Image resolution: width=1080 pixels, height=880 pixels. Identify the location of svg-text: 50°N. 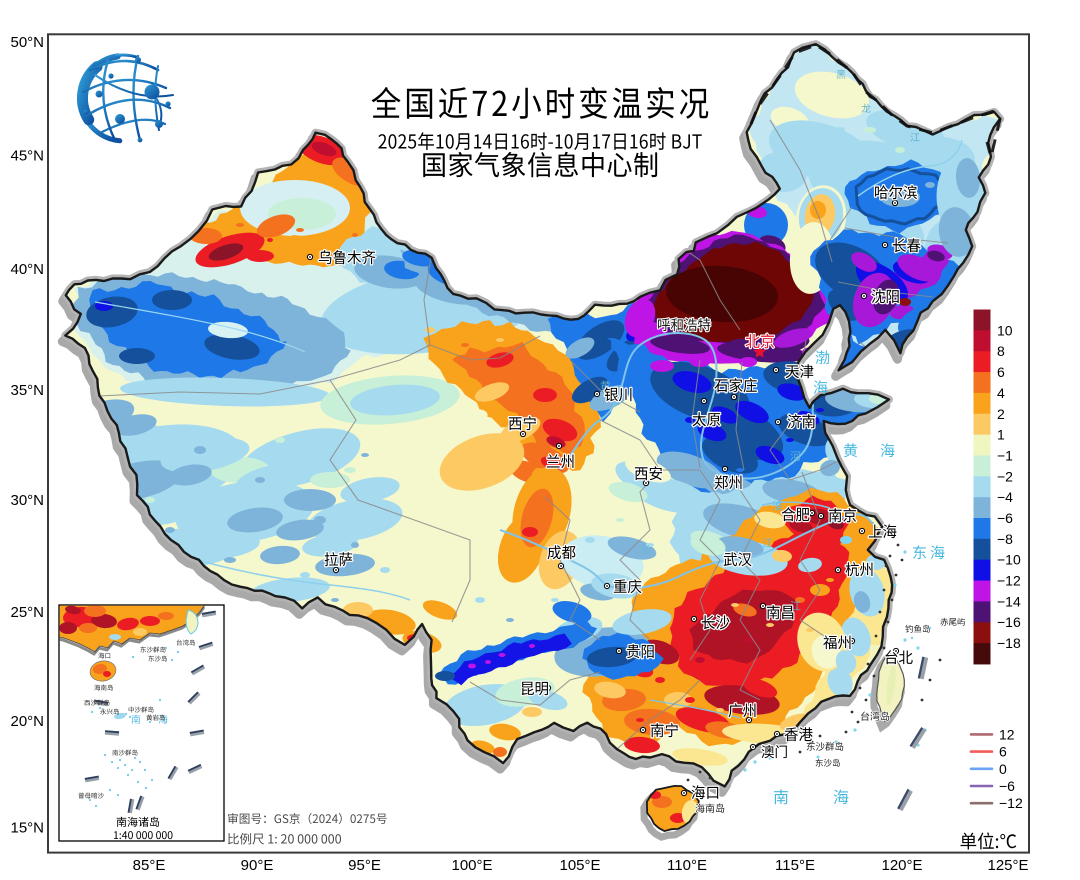
(27, 42).